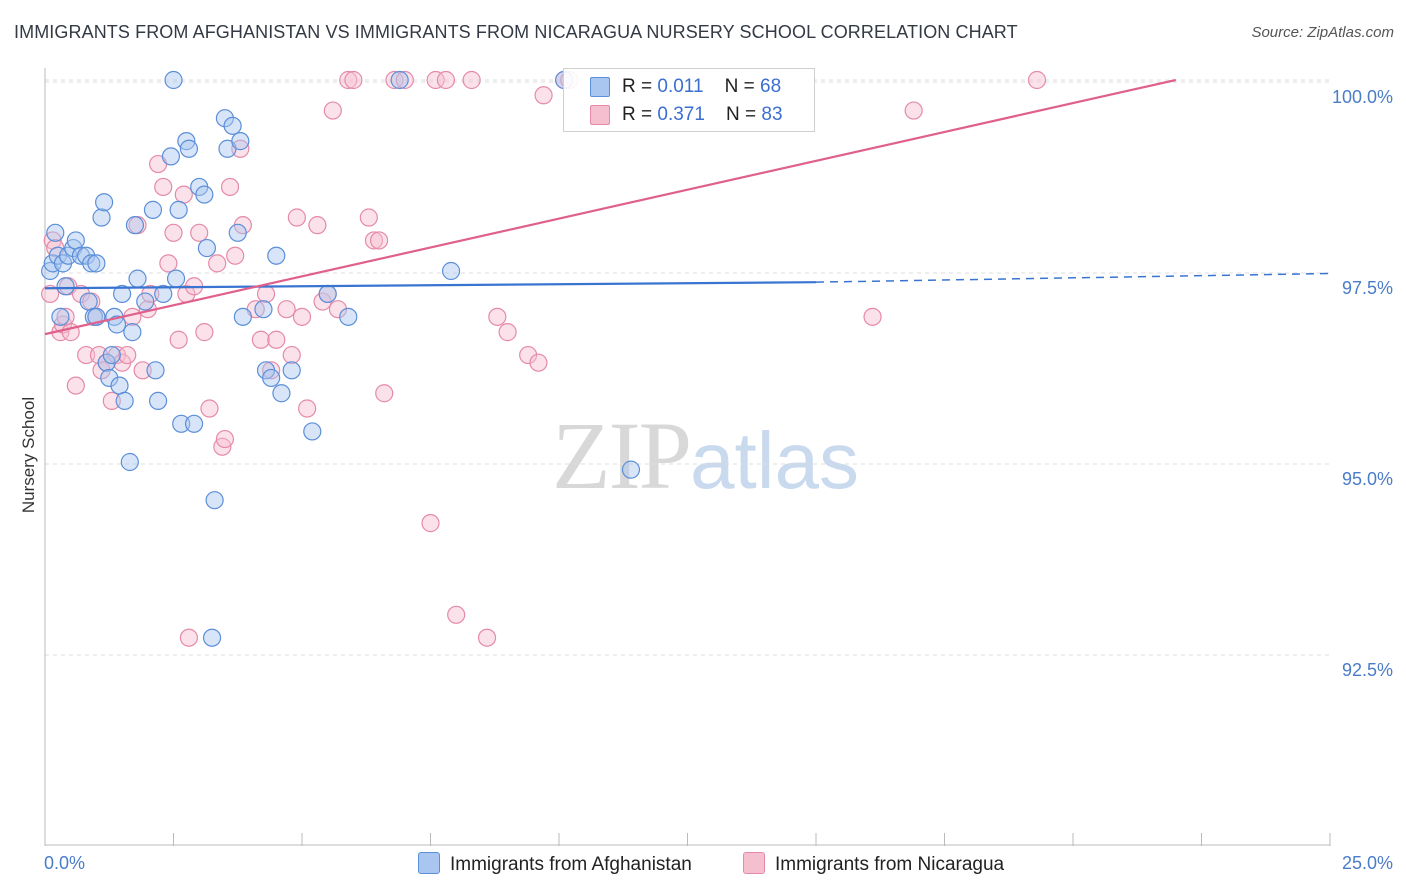  I want to click on y-tick-label-3: 100.0%, so click(1362, 97).